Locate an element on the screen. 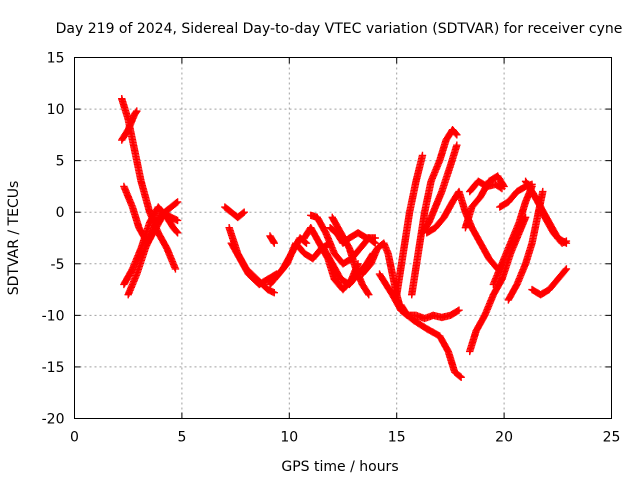 Image resolution: width=640 pixels, height=480 pixels. x-axis-label: GPS time / hours is located at coordinates (339, 467).